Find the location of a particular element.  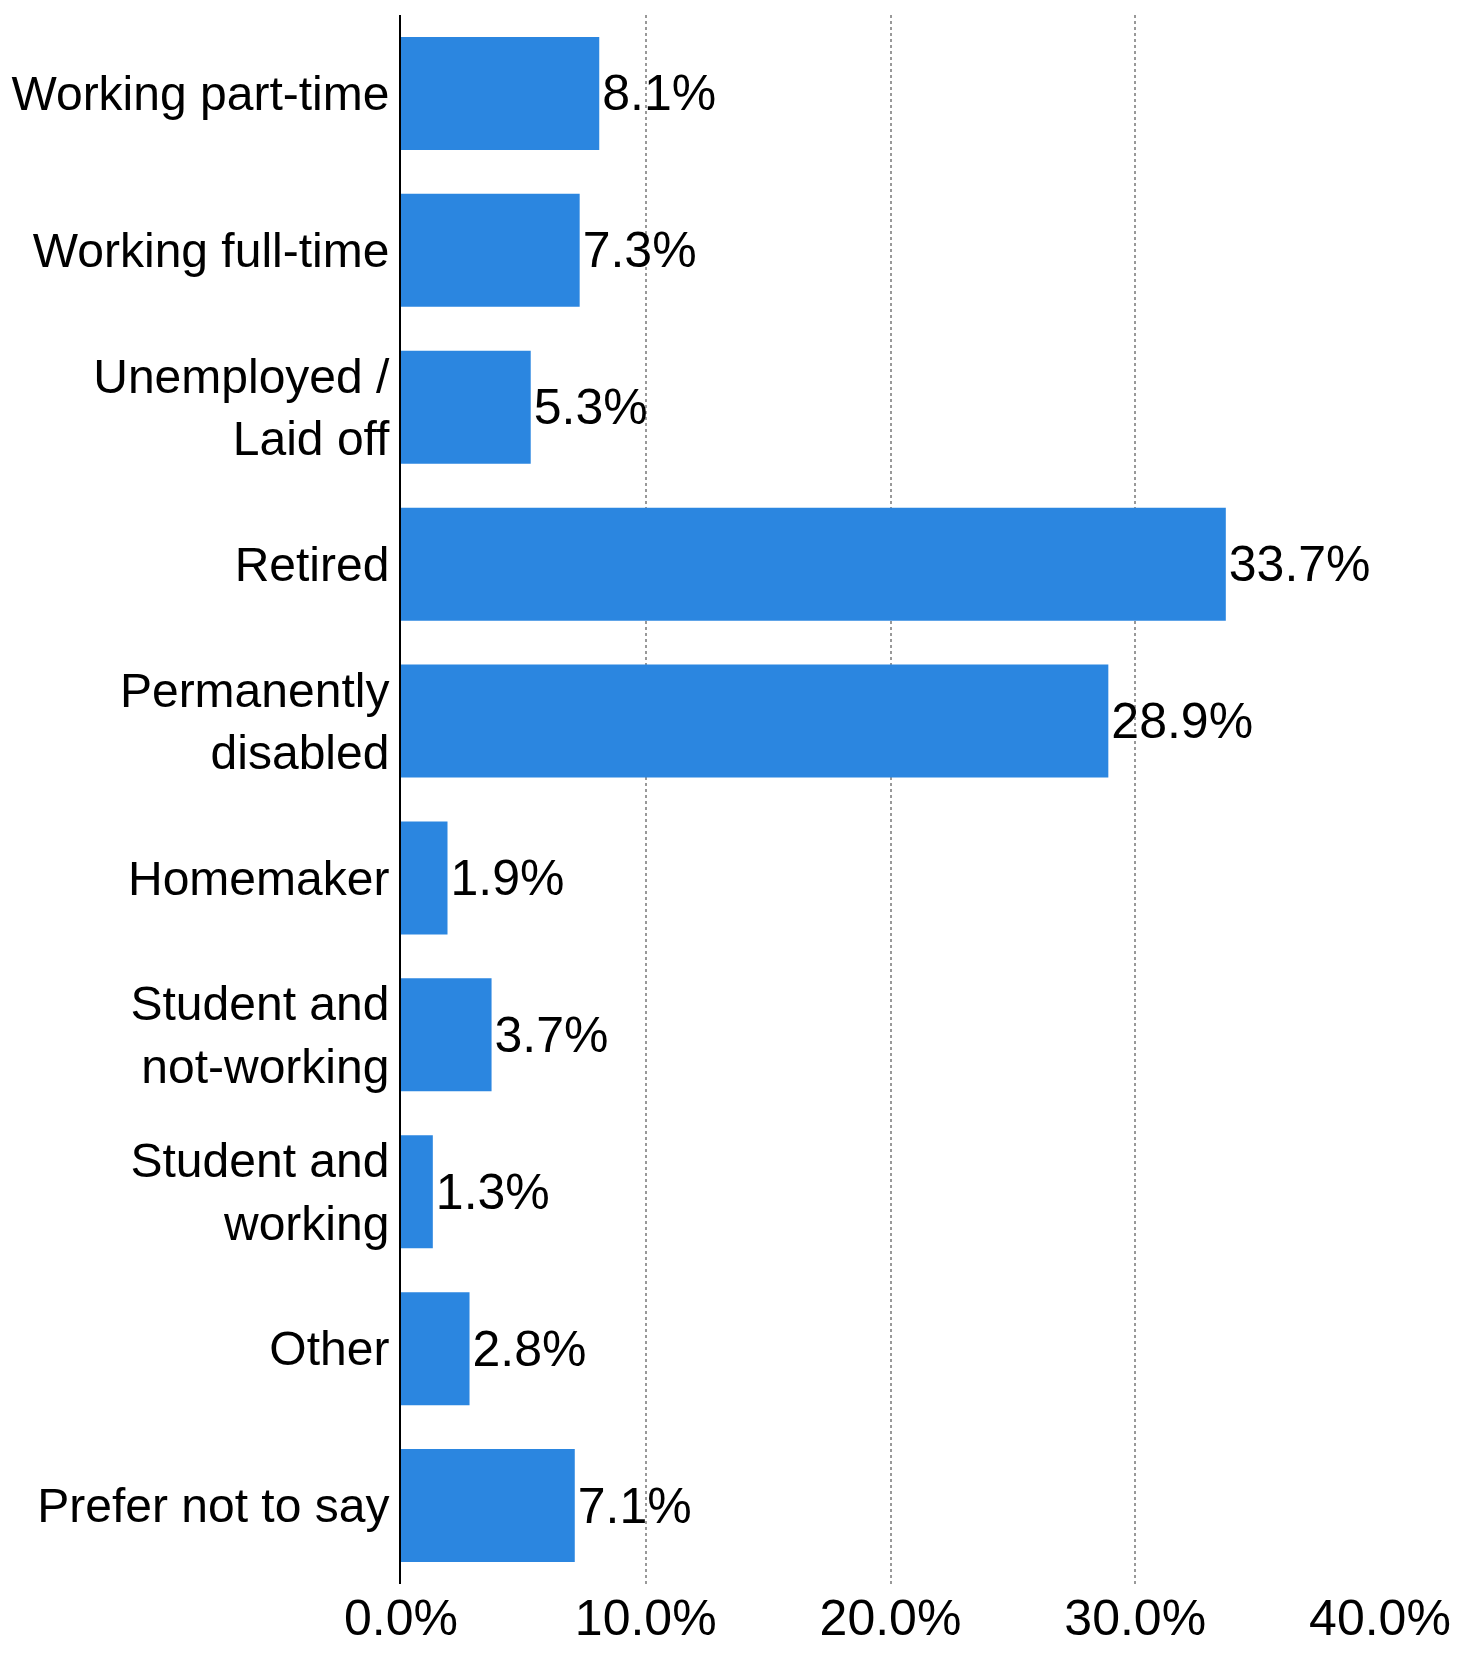

data-label: 5.3% is located at coordinates (590, 407).